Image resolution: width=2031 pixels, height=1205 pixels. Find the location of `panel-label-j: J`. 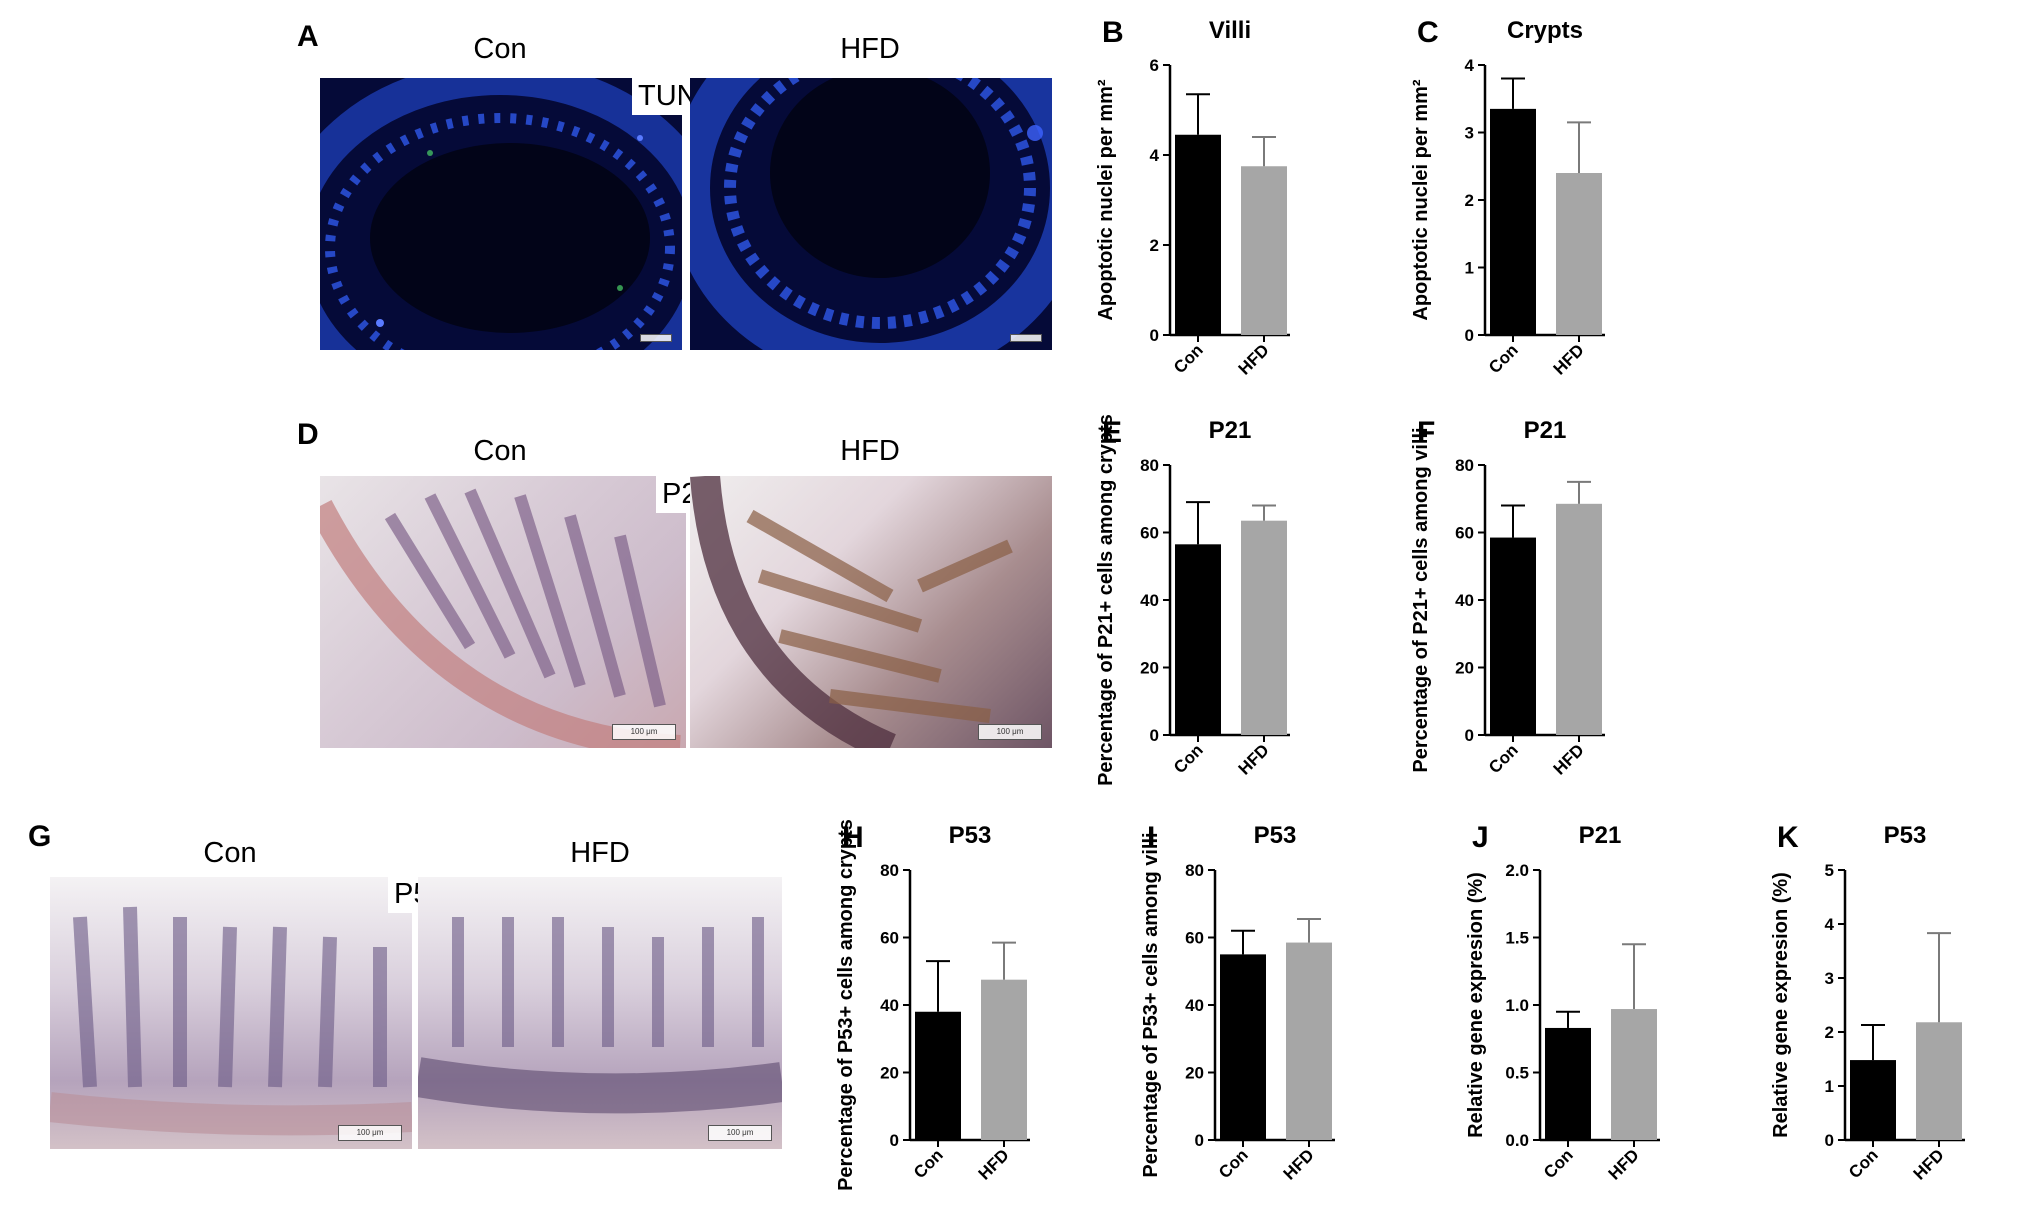

panel-label-j: J is located at coordinates (1480, 837).